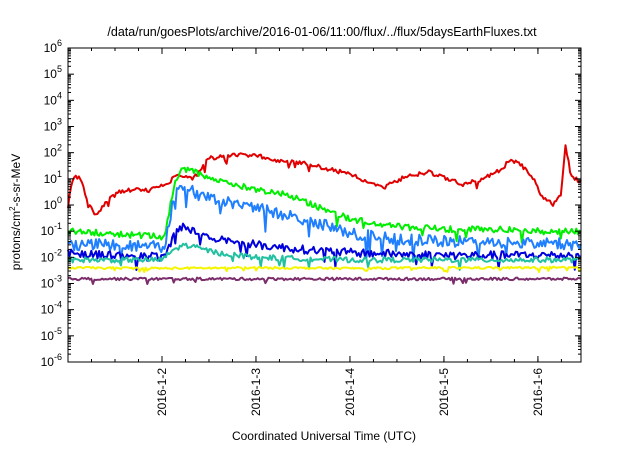 The image size is (640, 453). I want to click on y-tick-label-exp: 3, so click(59, 122).